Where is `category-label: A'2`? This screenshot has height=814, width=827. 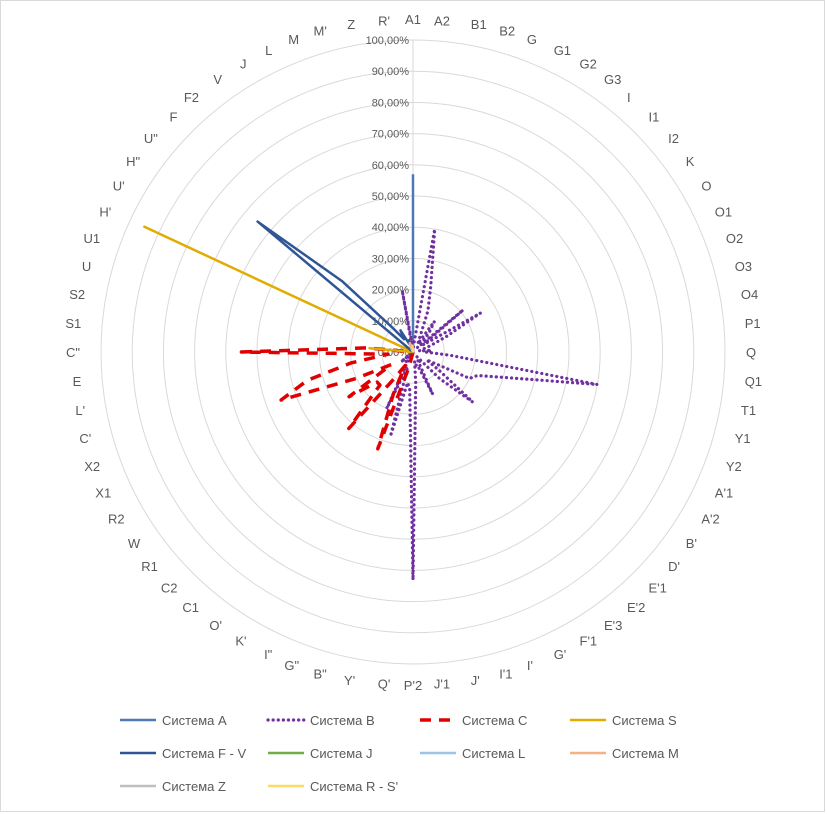 category-label: A'2 is located at coordinates (710, 519).